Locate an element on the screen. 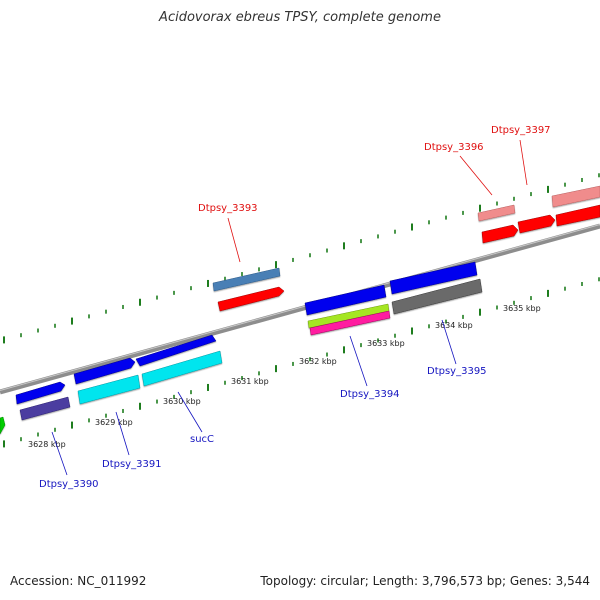 This screenshot has width=600, height=600. gene-dtpsy-3391-upper is located at coordinates (104, 371).